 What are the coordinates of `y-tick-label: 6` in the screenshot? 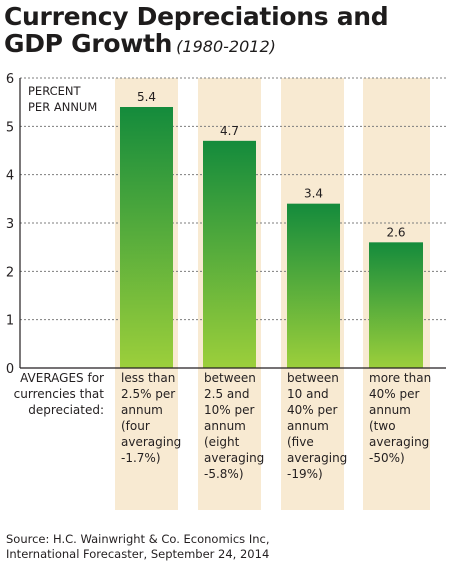 It's located at (10, 79).